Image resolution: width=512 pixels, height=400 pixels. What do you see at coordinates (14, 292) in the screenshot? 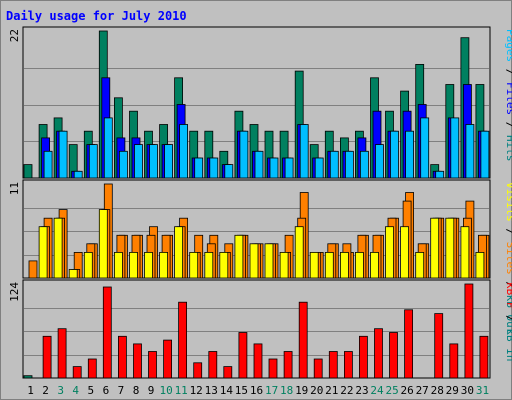
I see `scale-label: 124` at bounding box center [14, 292].